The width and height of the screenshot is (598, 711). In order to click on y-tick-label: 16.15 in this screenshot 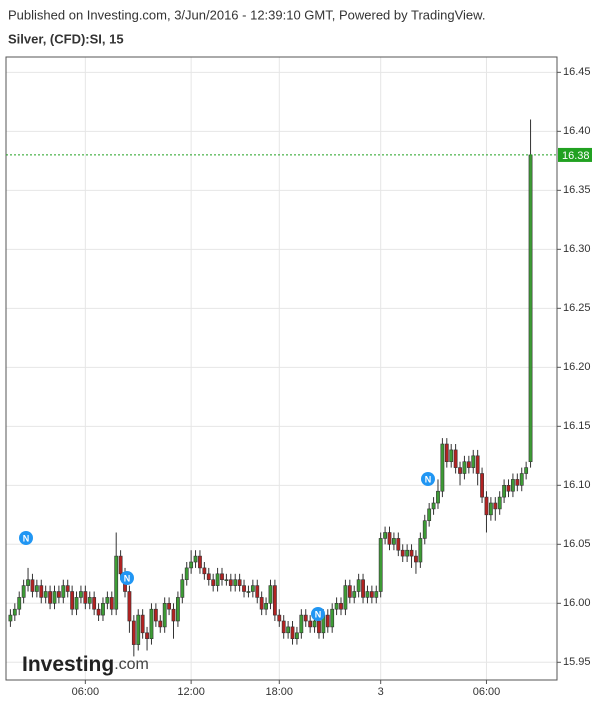, I will do `click(577, 426)`.